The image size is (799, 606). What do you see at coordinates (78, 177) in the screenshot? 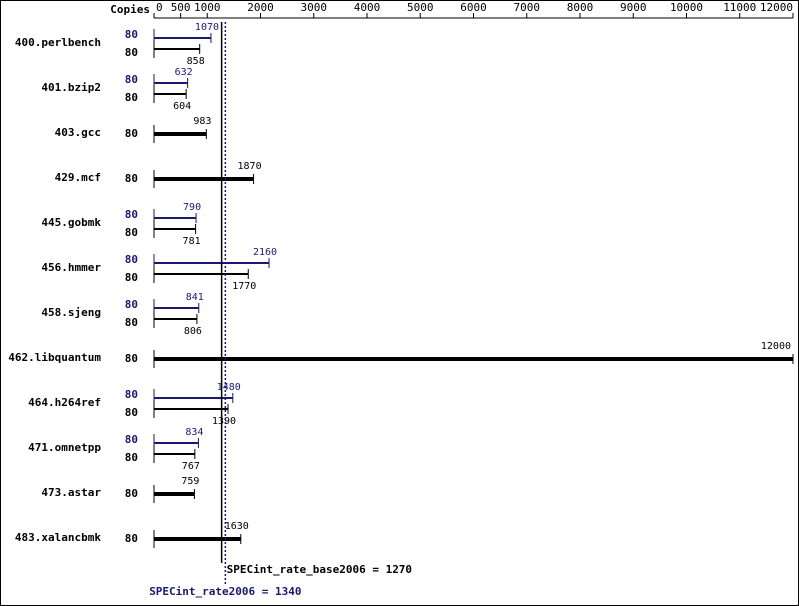
I see `benchmark-label: 429.mcf` at bounding box center [78, 177].